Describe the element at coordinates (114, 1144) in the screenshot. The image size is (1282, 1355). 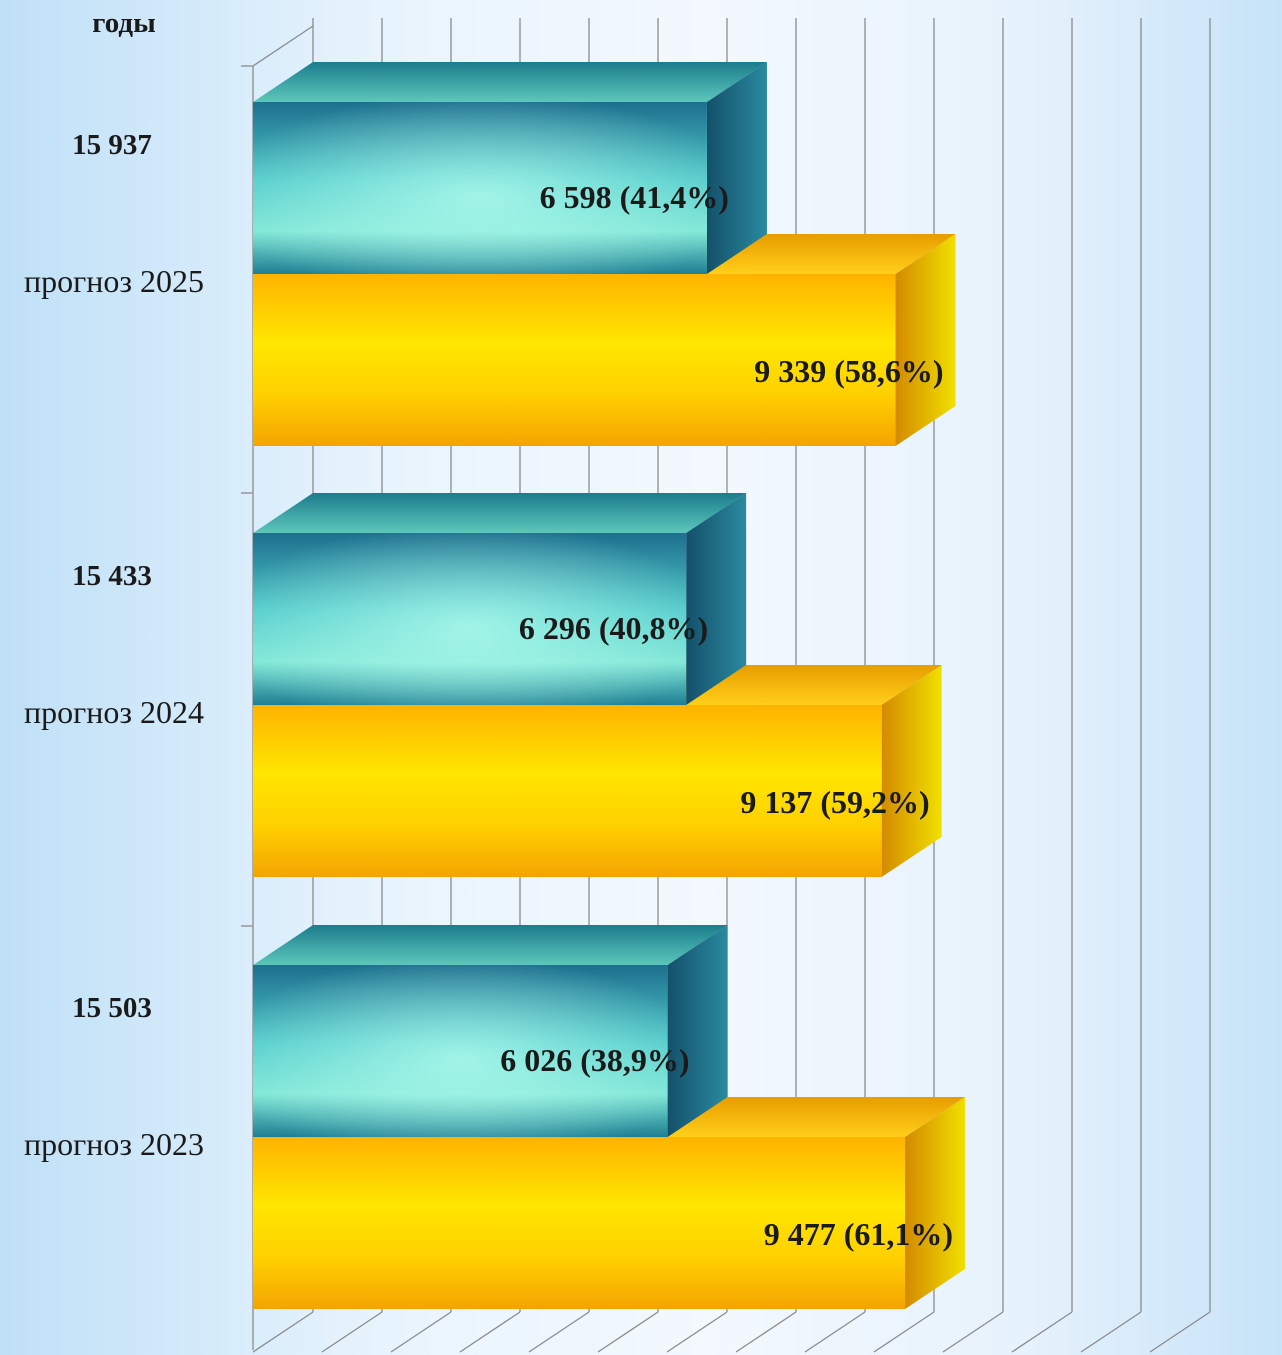
I see `category-label-2: прогноз 2023` at that location.